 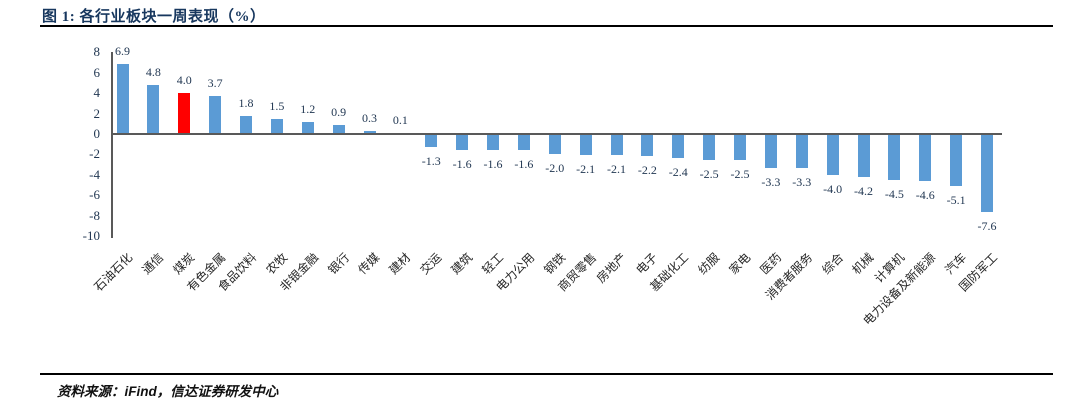 What do you see at coordinates (554, 264) in the screenshot?
I see `x-axis-category-label: 钢铁` at bounding box center [554, 264].